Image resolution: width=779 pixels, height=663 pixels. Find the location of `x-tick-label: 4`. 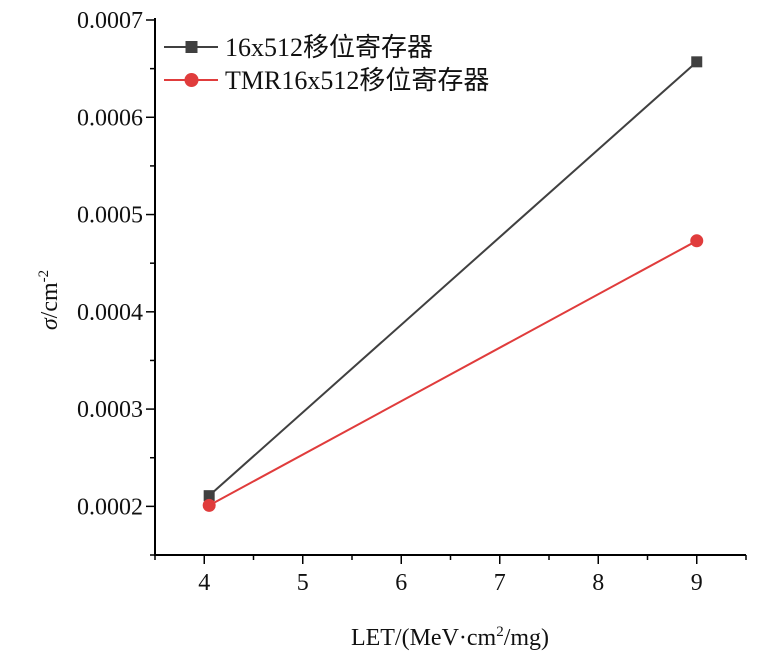

x-tick-label: 4 is located at coordinates (204, 583).